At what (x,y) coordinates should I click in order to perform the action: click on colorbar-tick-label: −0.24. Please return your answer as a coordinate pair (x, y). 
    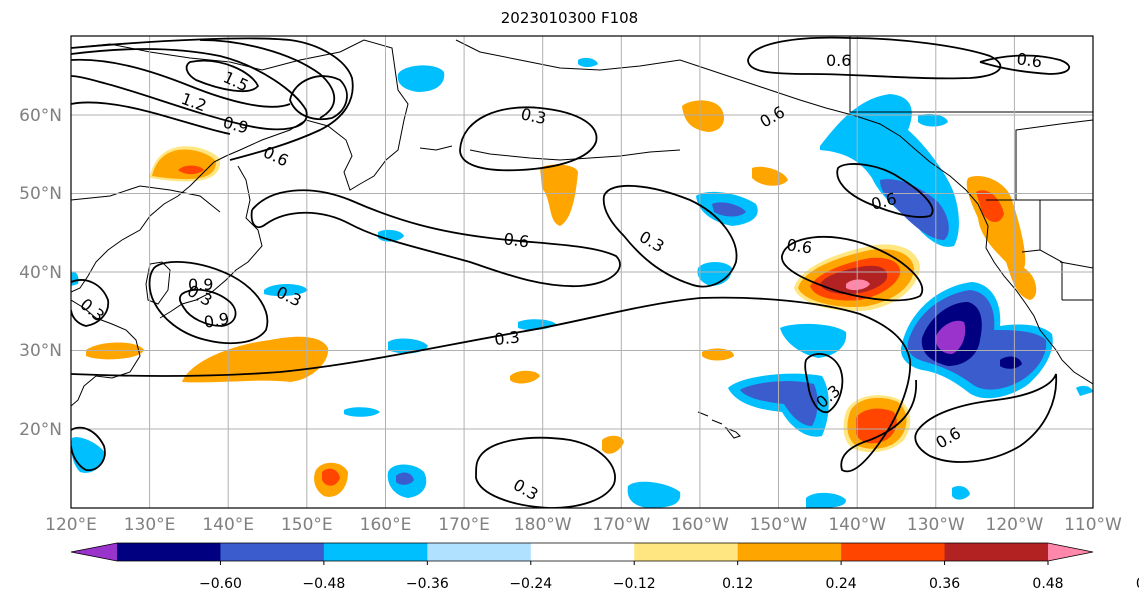
    Looking at the image, I should click on (530, 584).